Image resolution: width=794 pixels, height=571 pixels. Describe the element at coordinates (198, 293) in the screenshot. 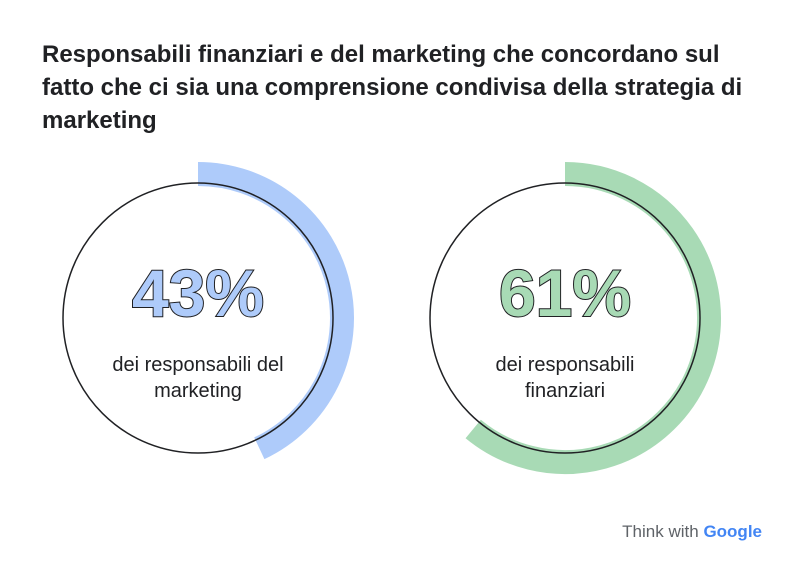

I see `value-label: 43%` at that location.